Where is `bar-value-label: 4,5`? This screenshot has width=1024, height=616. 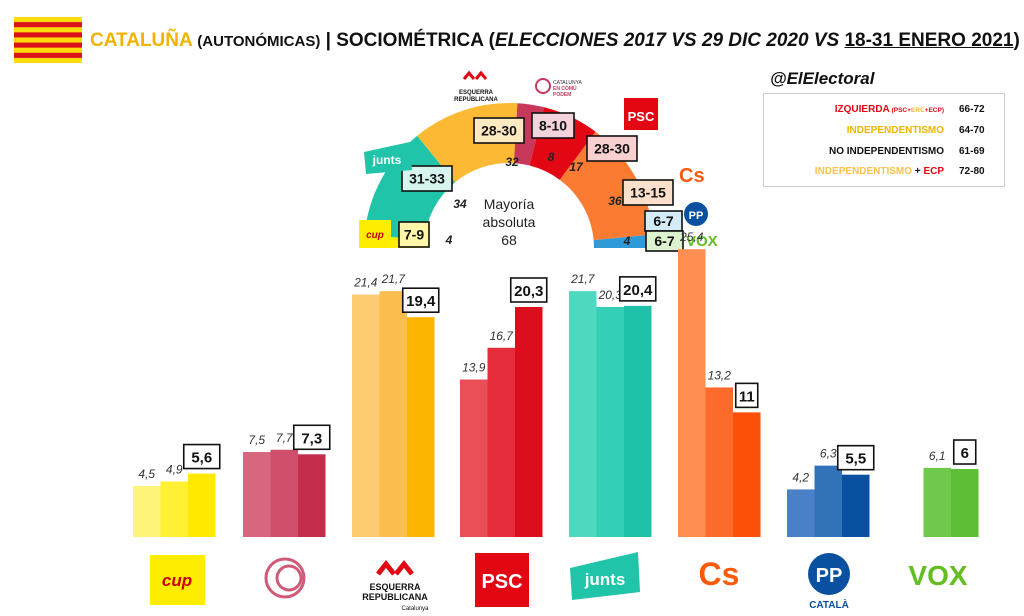 bar-value-label: 4,5 is located at coordinates (146, 474).